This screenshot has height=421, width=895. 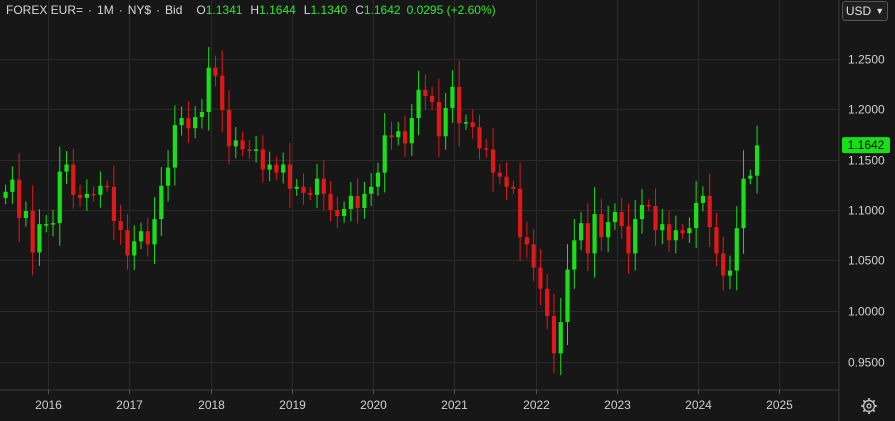 What do you see at coordinates (866, 110) in the screenshot?
I see `y-tick-label: 1.2000` at bounding box center [866, 110].